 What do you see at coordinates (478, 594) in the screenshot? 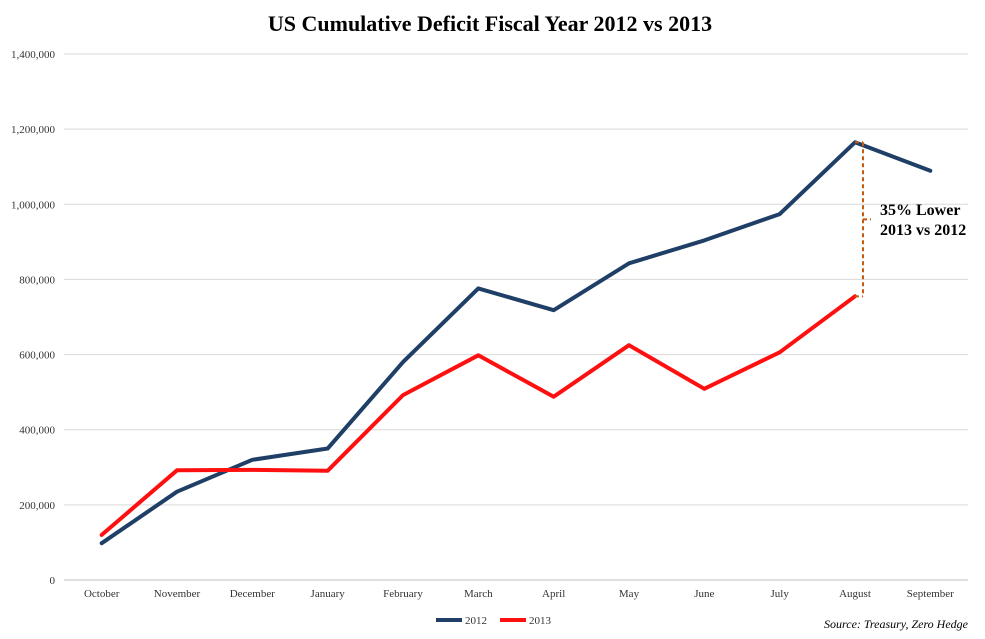
I see `x-tick-label: March` at bounding box center [478, 594].